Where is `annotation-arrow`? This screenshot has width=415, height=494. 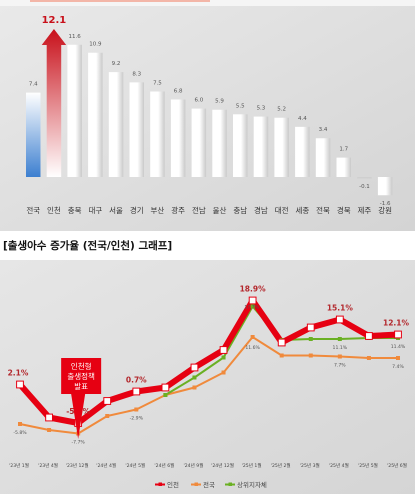
annotation-arrow is located at coordinates (78, 416).